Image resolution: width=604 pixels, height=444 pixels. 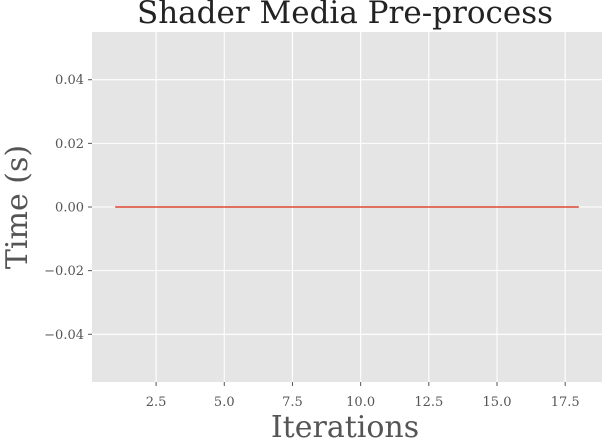 What do you see at coordinates (428, 402) in the screenshot?
I see `x-tick-label: 12.5` at bounding box center [428, 402].